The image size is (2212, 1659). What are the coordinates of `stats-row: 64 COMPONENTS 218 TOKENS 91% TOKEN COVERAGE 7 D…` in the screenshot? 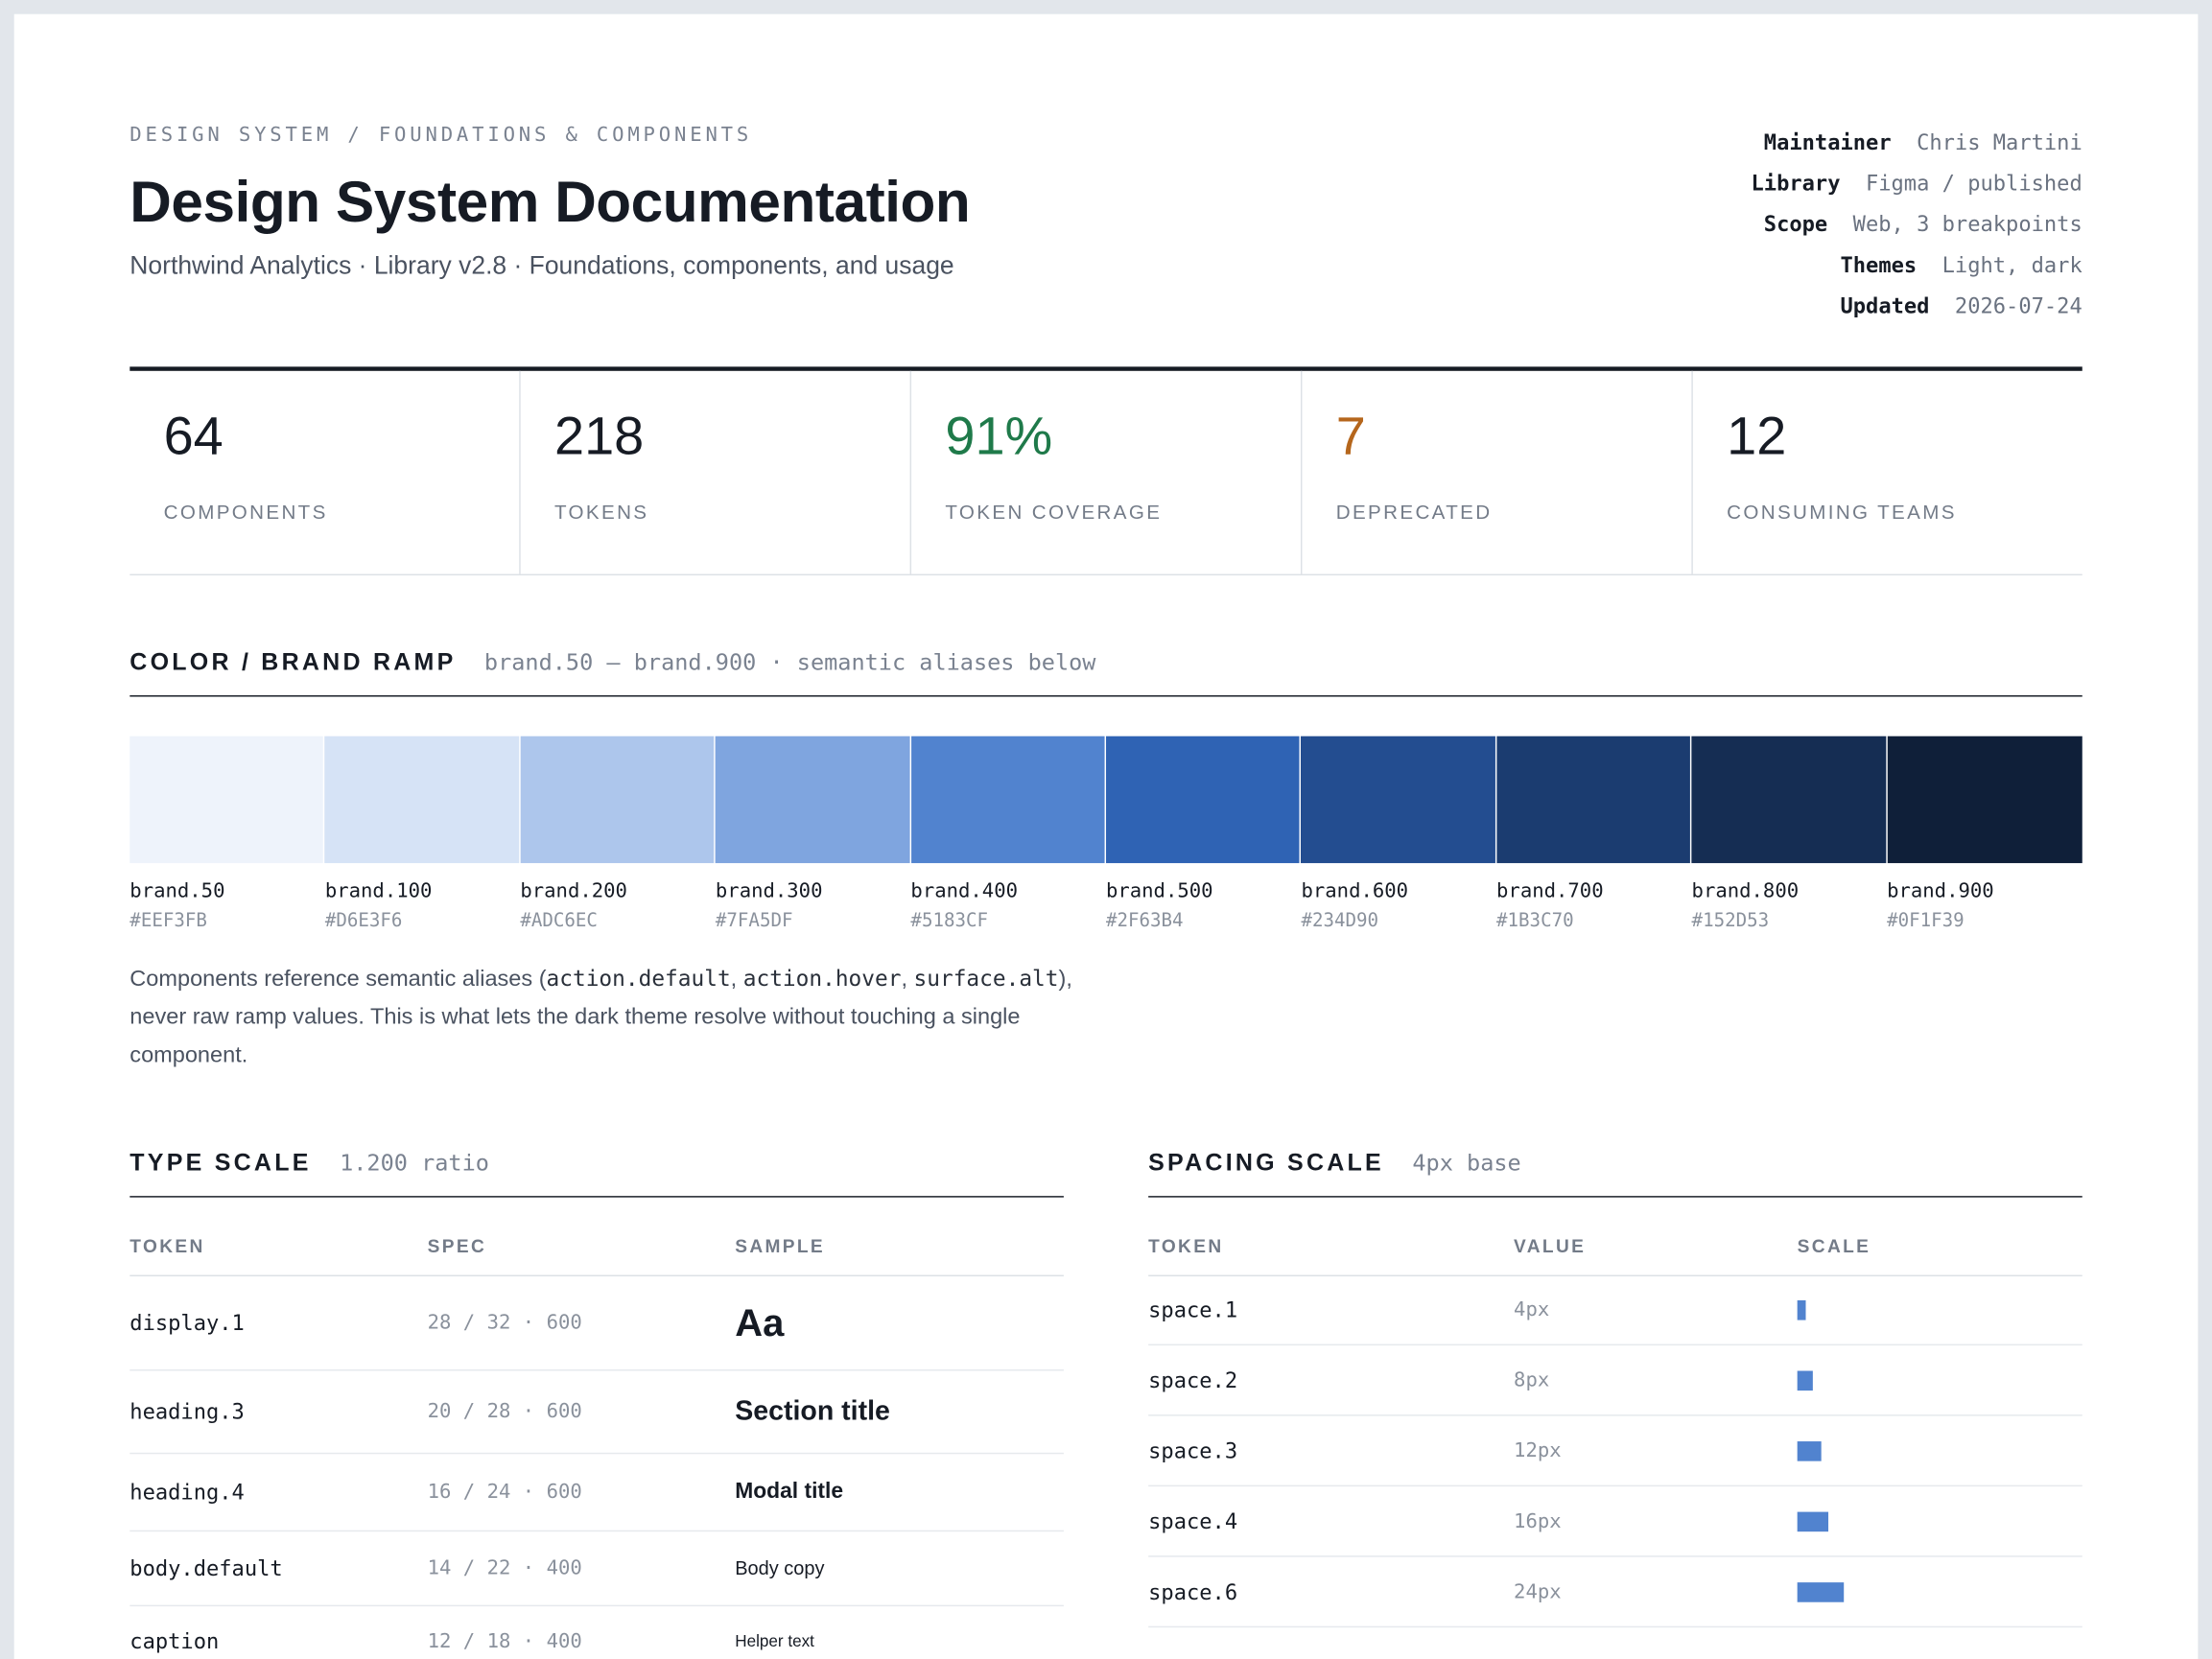 It's located at (1106, 471).